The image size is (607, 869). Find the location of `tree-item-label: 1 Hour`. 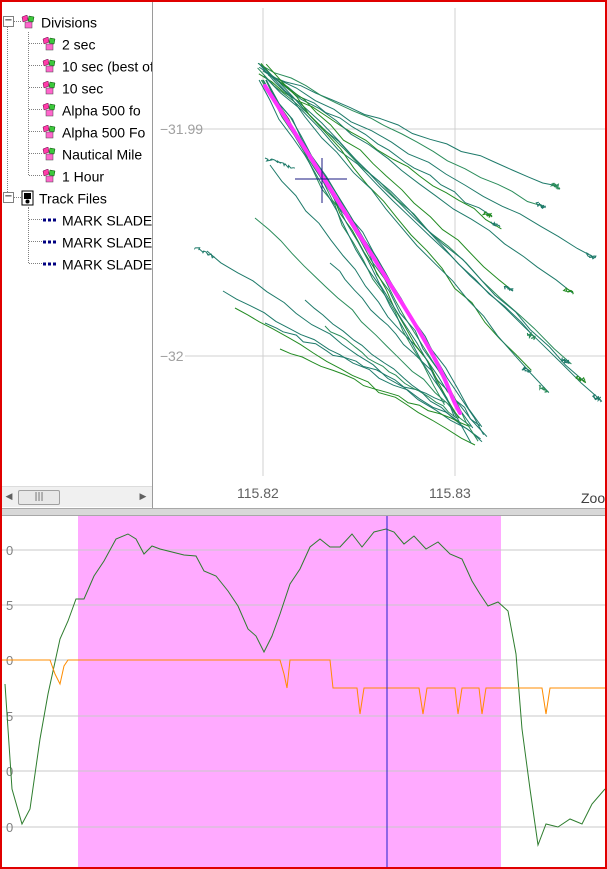

tree-item-label: 1 Hour is located at coordinates (83, 176).